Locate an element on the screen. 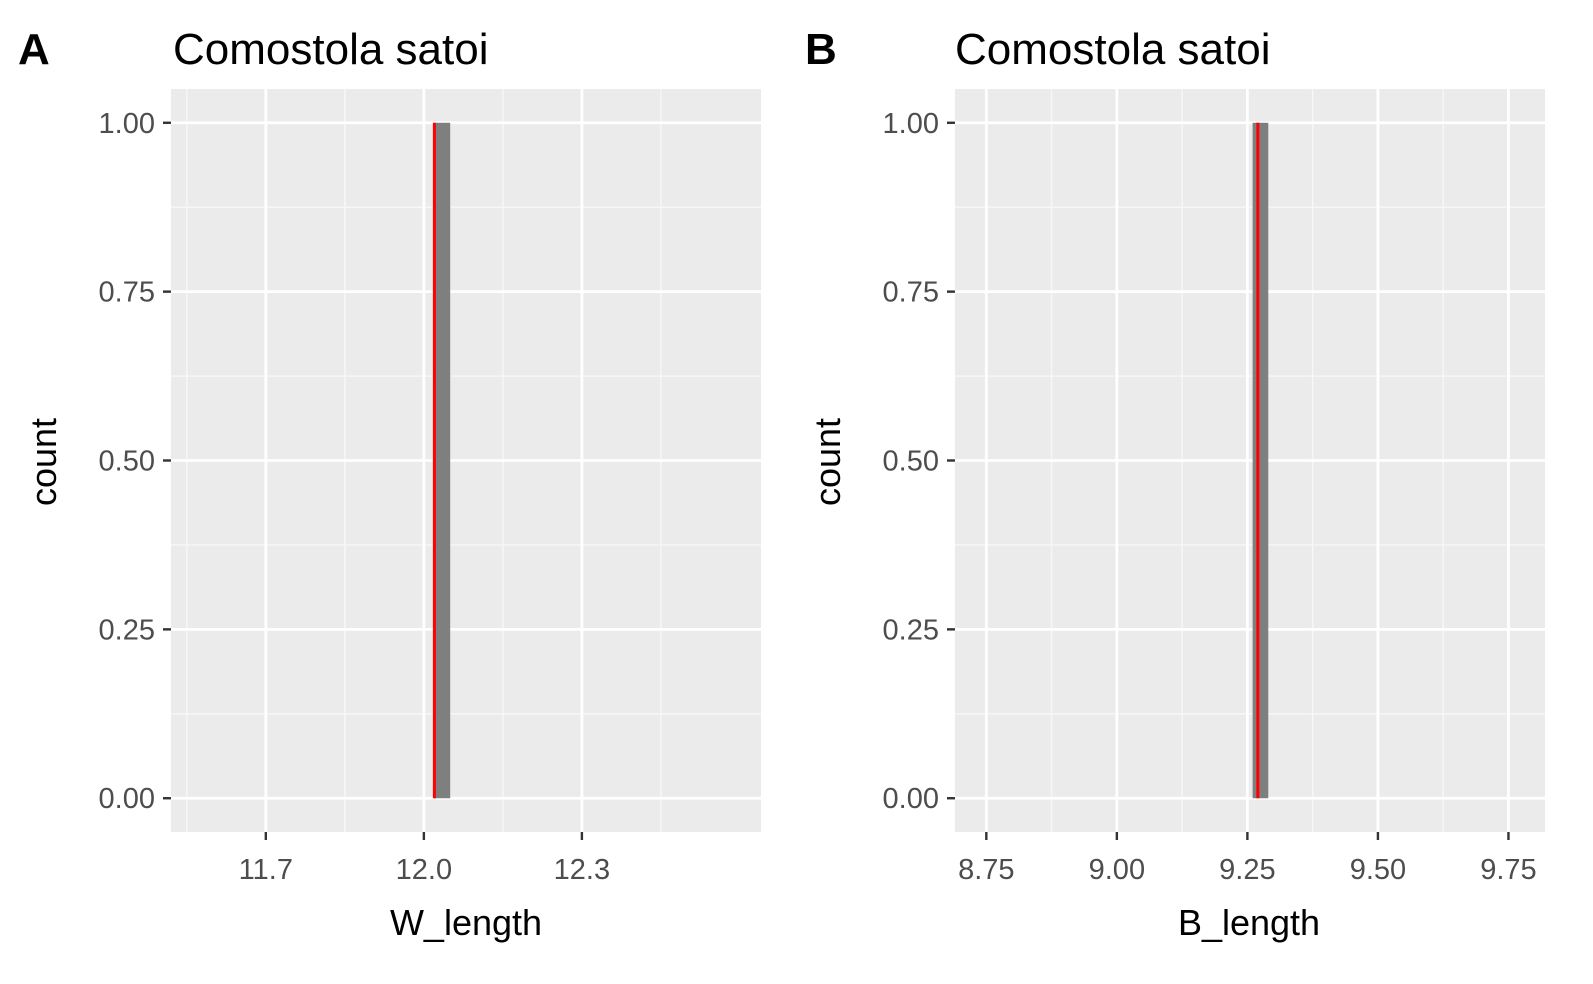 The image size is (1593, 984). panel-a-y-tick-label-2: 0.50 is located at coordinates (127, 462).